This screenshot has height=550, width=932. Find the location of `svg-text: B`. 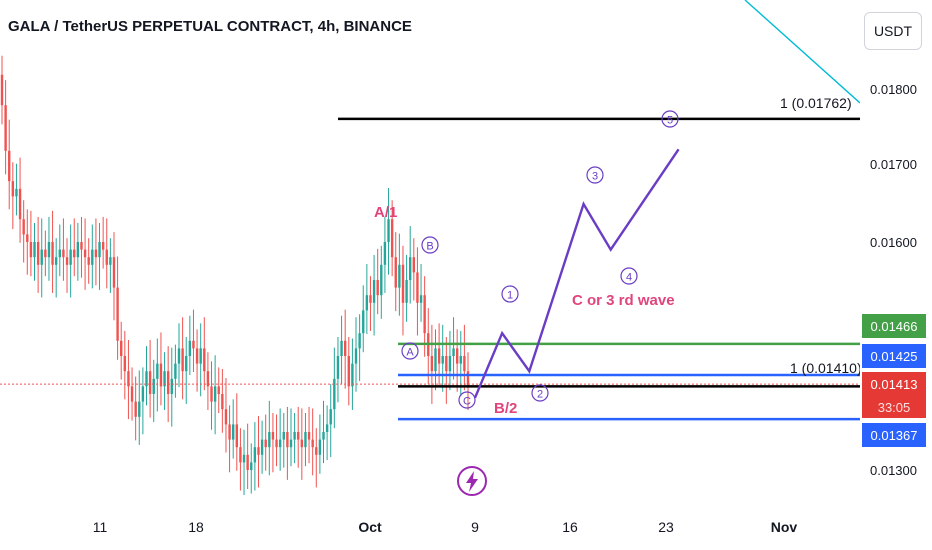

svg-text: B is located at coordinates (429, 247).